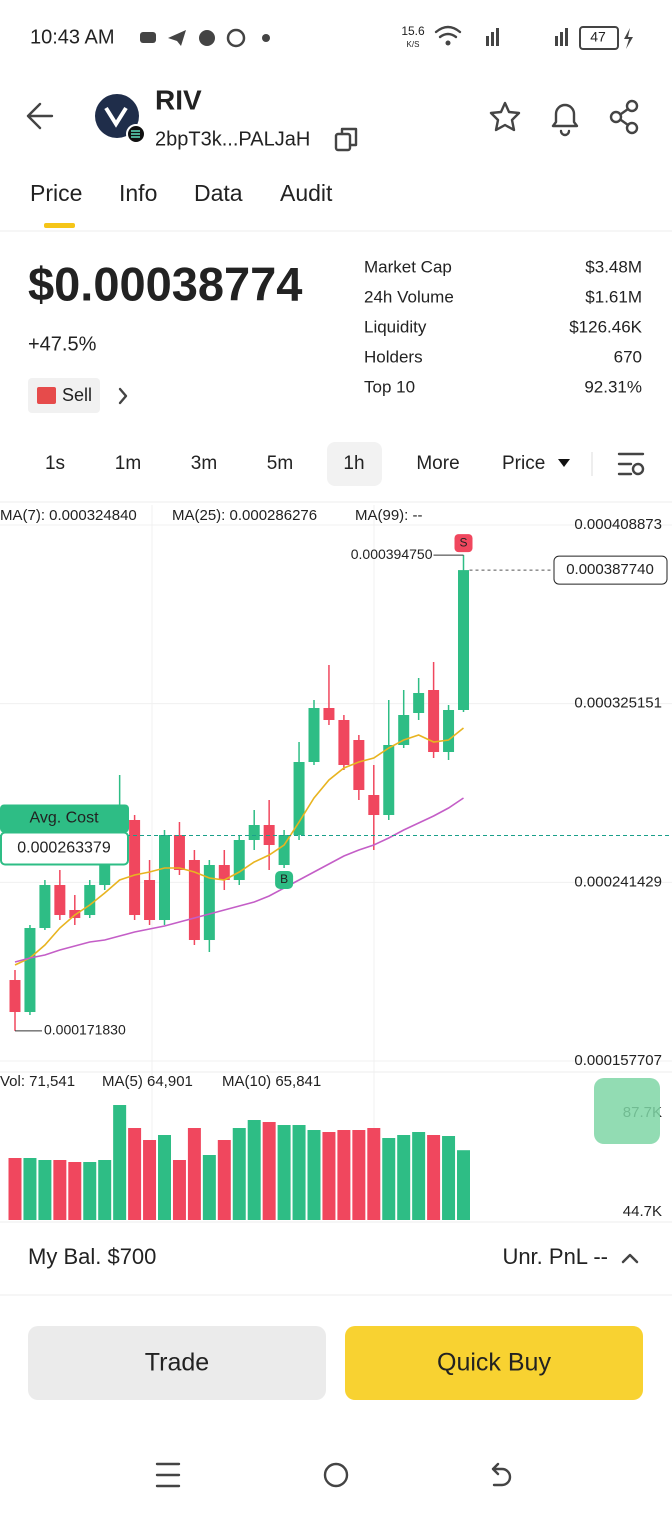  Describe the element at coordinates (306, 193) in the screenshot. I see `tab: Audit` at that location.